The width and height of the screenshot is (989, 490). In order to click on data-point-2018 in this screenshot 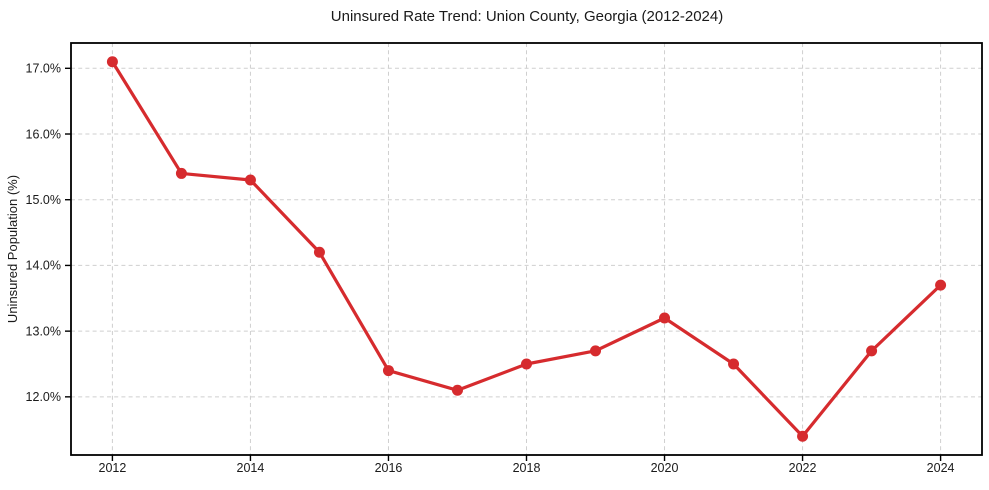, I will do `click(526, 364)`.